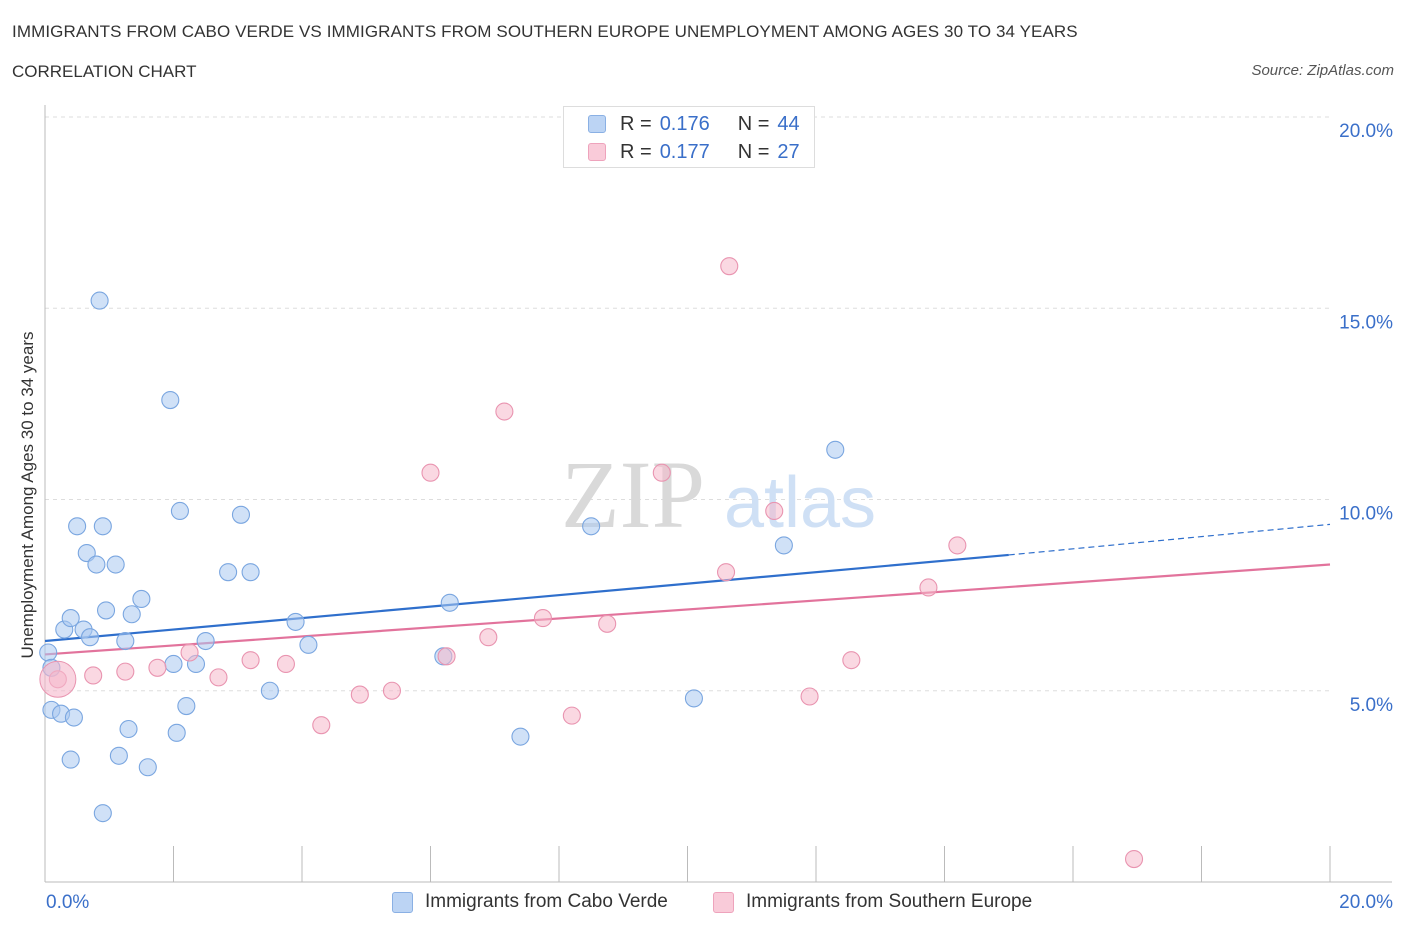  Describe the element at coordinates (689, 137) in the screenshot. I see `correlation-legend: R = 0.176 N = 44 R = 0.177 N = 27` at that location.